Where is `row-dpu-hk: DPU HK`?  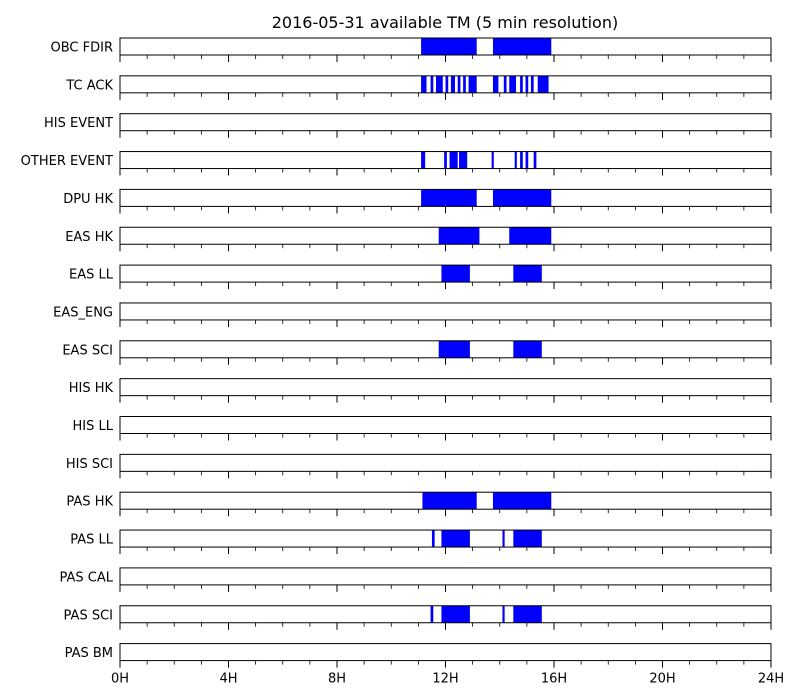 row-dpu-hk: DPU HK is located at coordinates (417, 201).